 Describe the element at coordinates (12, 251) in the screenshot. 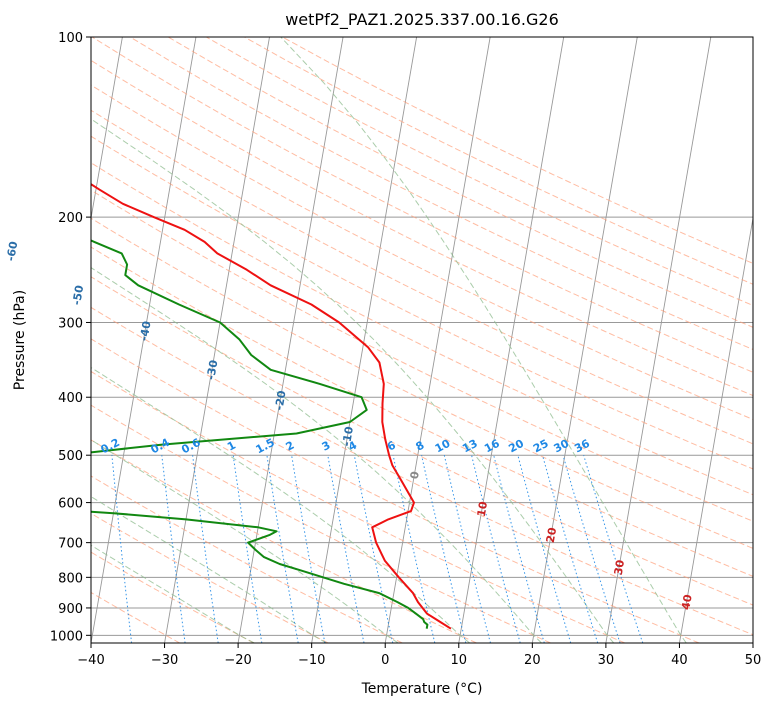

I see `isotherm-label: -60` at that location.